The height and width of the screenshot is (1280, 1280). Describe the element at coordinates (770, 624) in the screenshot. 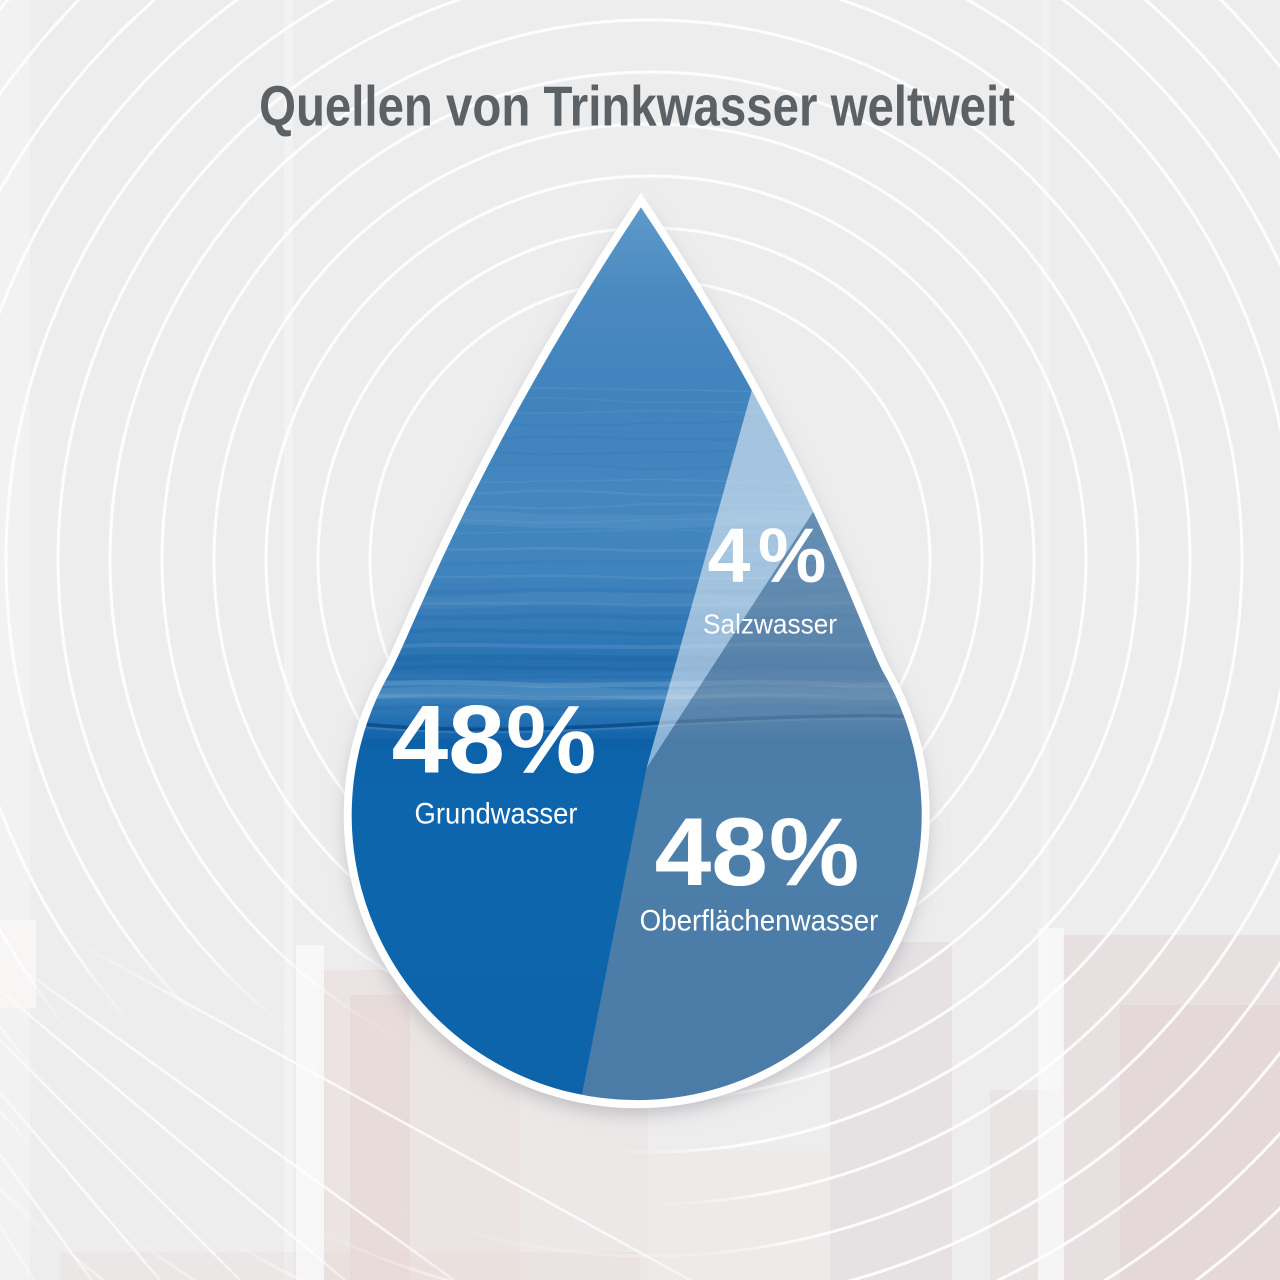

I see `svg-text: Salzwasser` at that location.